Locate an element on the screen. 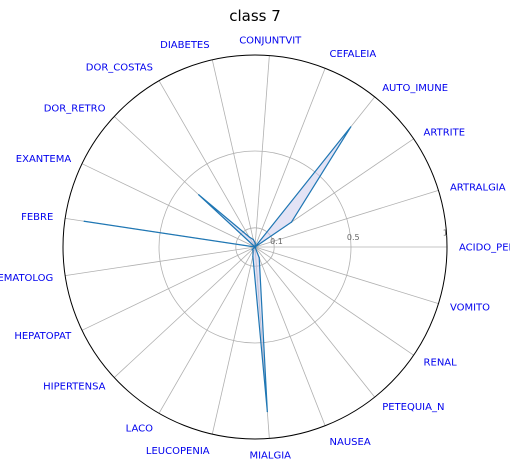 The height and width of the screenshot is (473, 510). chart-title: class 7 is located at coordinates (255, 16).